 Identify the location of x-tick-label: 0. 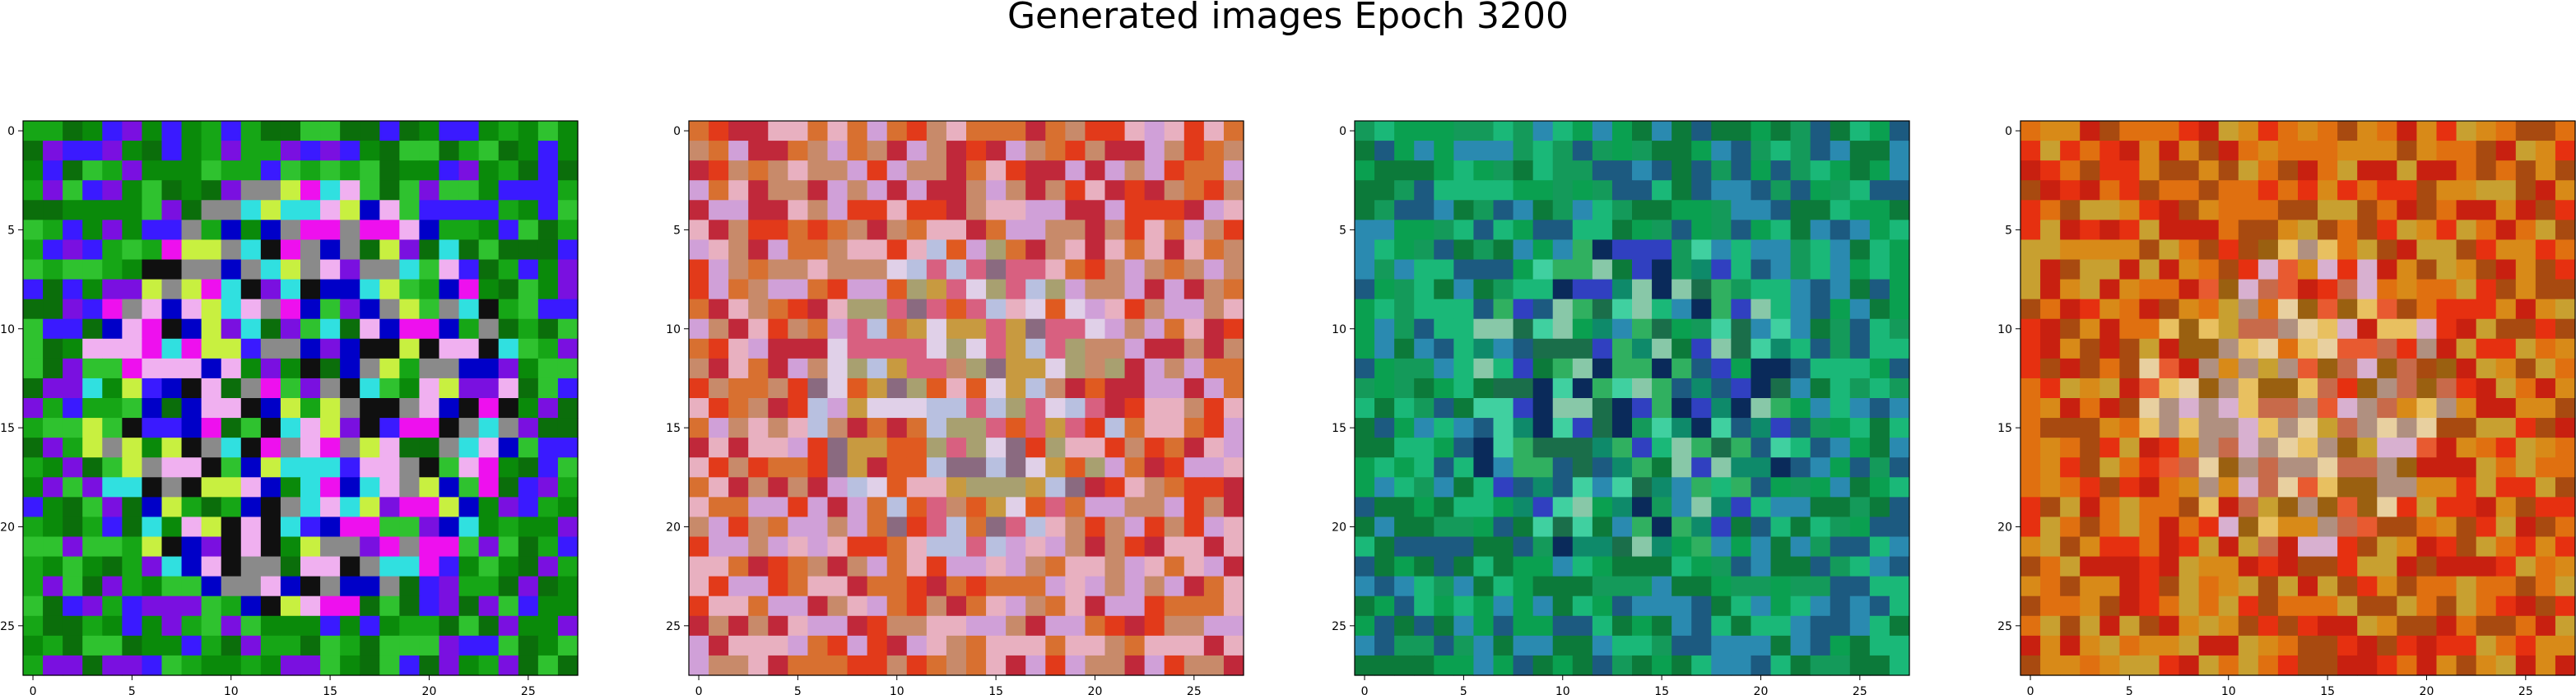
(33, 690).